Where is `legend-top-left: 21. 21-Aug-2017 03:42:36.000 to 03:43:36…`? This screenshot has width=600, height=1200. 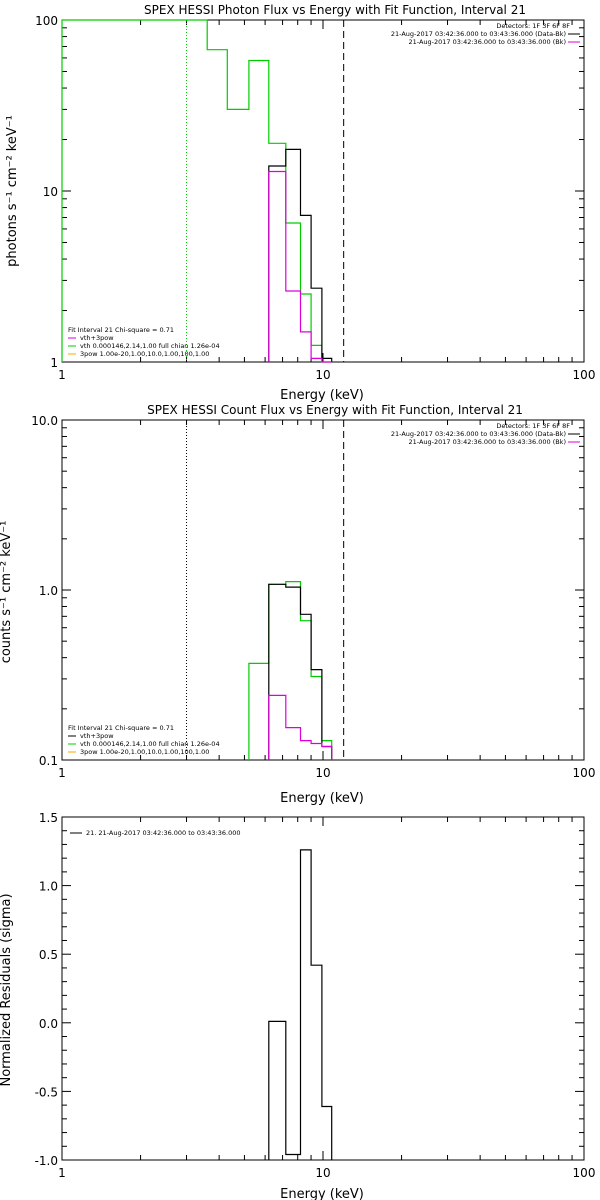 legend-top-left: 21. 21-Aug-2017 03:42:36.000 to 03:43:36… is located at coordinates (155, 833).